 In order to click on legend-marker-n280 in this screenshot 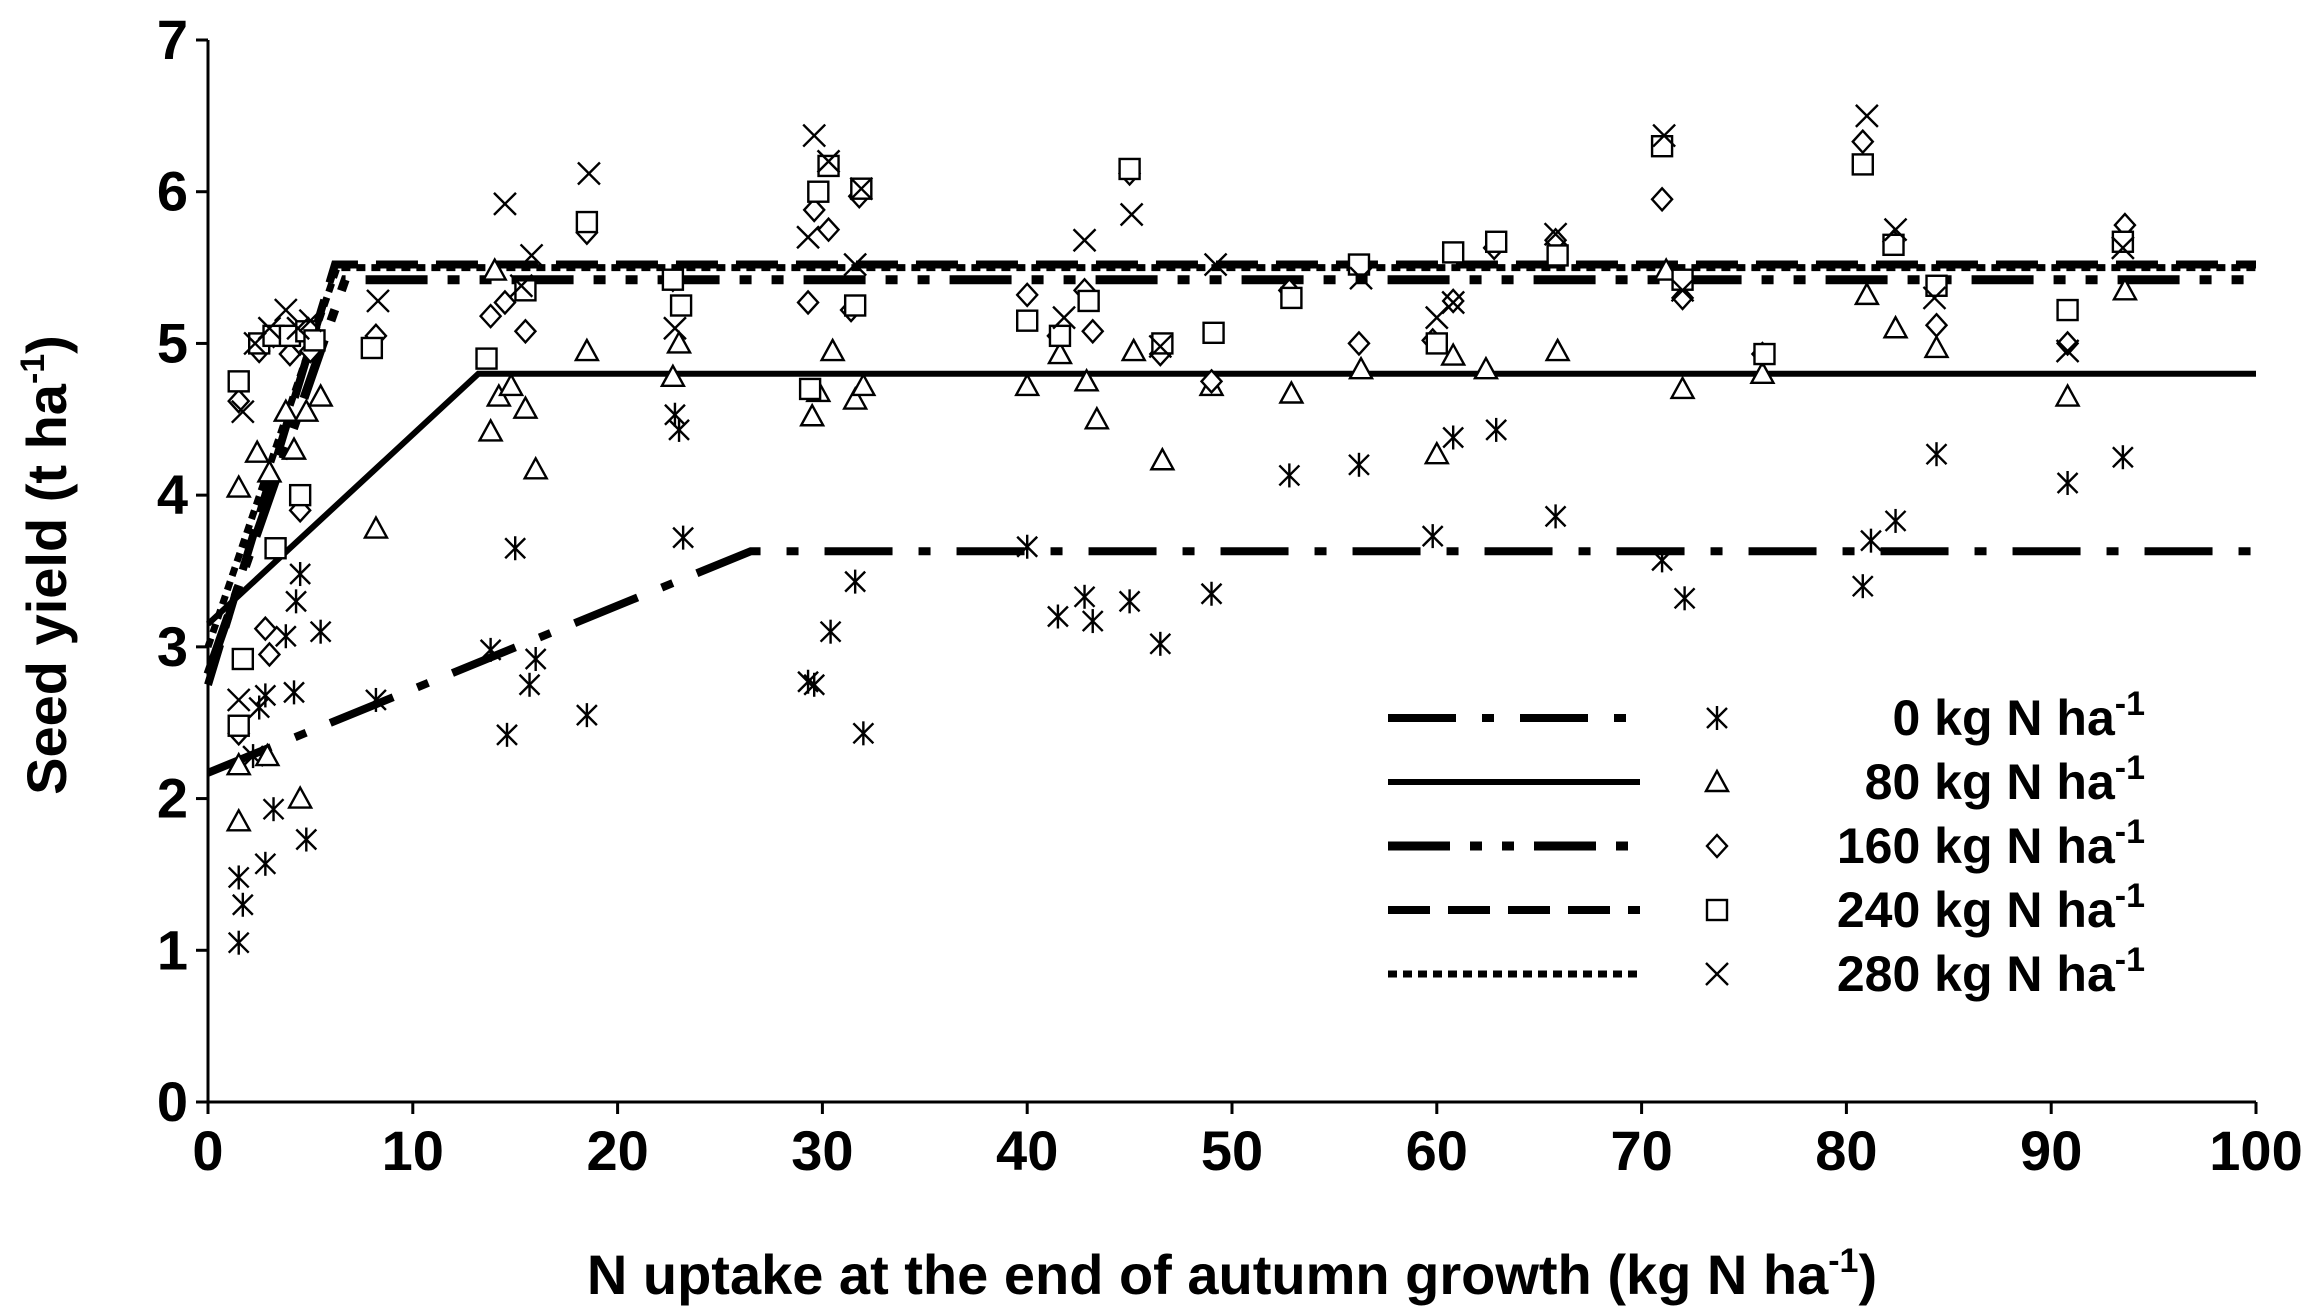, I will do `click(1717, 974)`.